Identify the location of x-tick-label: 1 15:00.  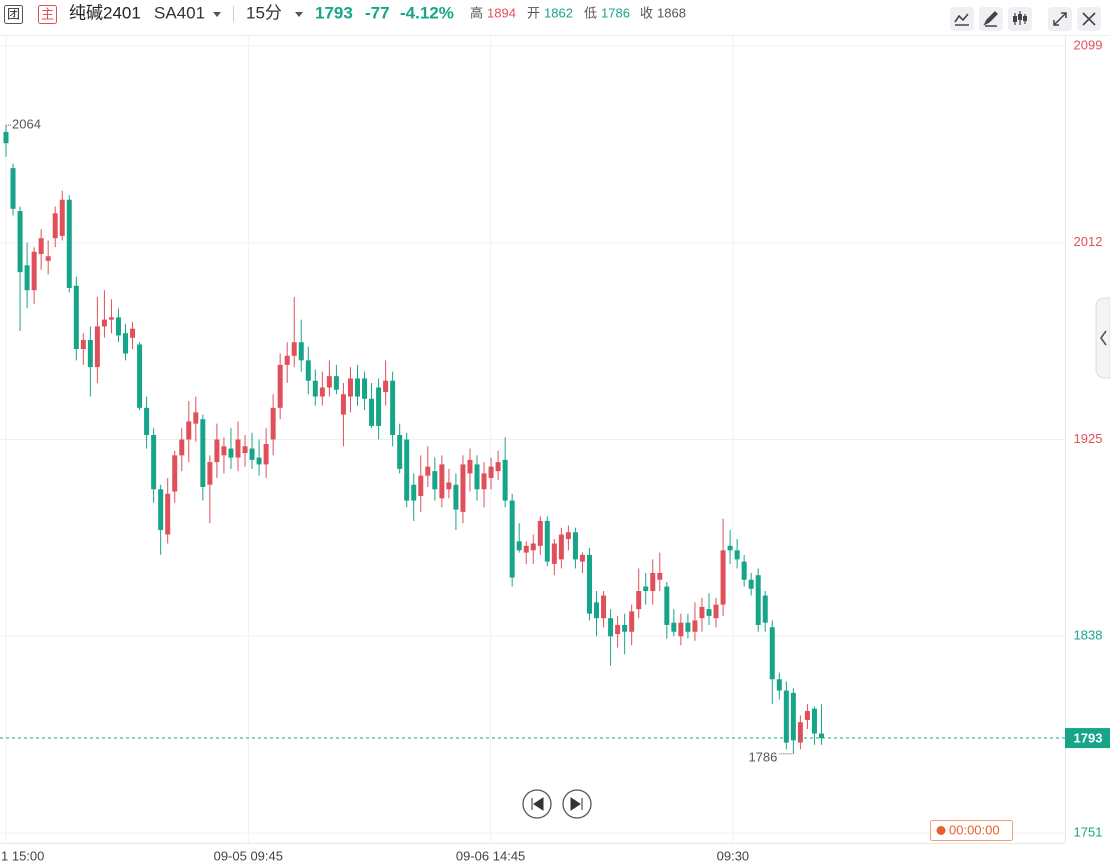
(22, 855).